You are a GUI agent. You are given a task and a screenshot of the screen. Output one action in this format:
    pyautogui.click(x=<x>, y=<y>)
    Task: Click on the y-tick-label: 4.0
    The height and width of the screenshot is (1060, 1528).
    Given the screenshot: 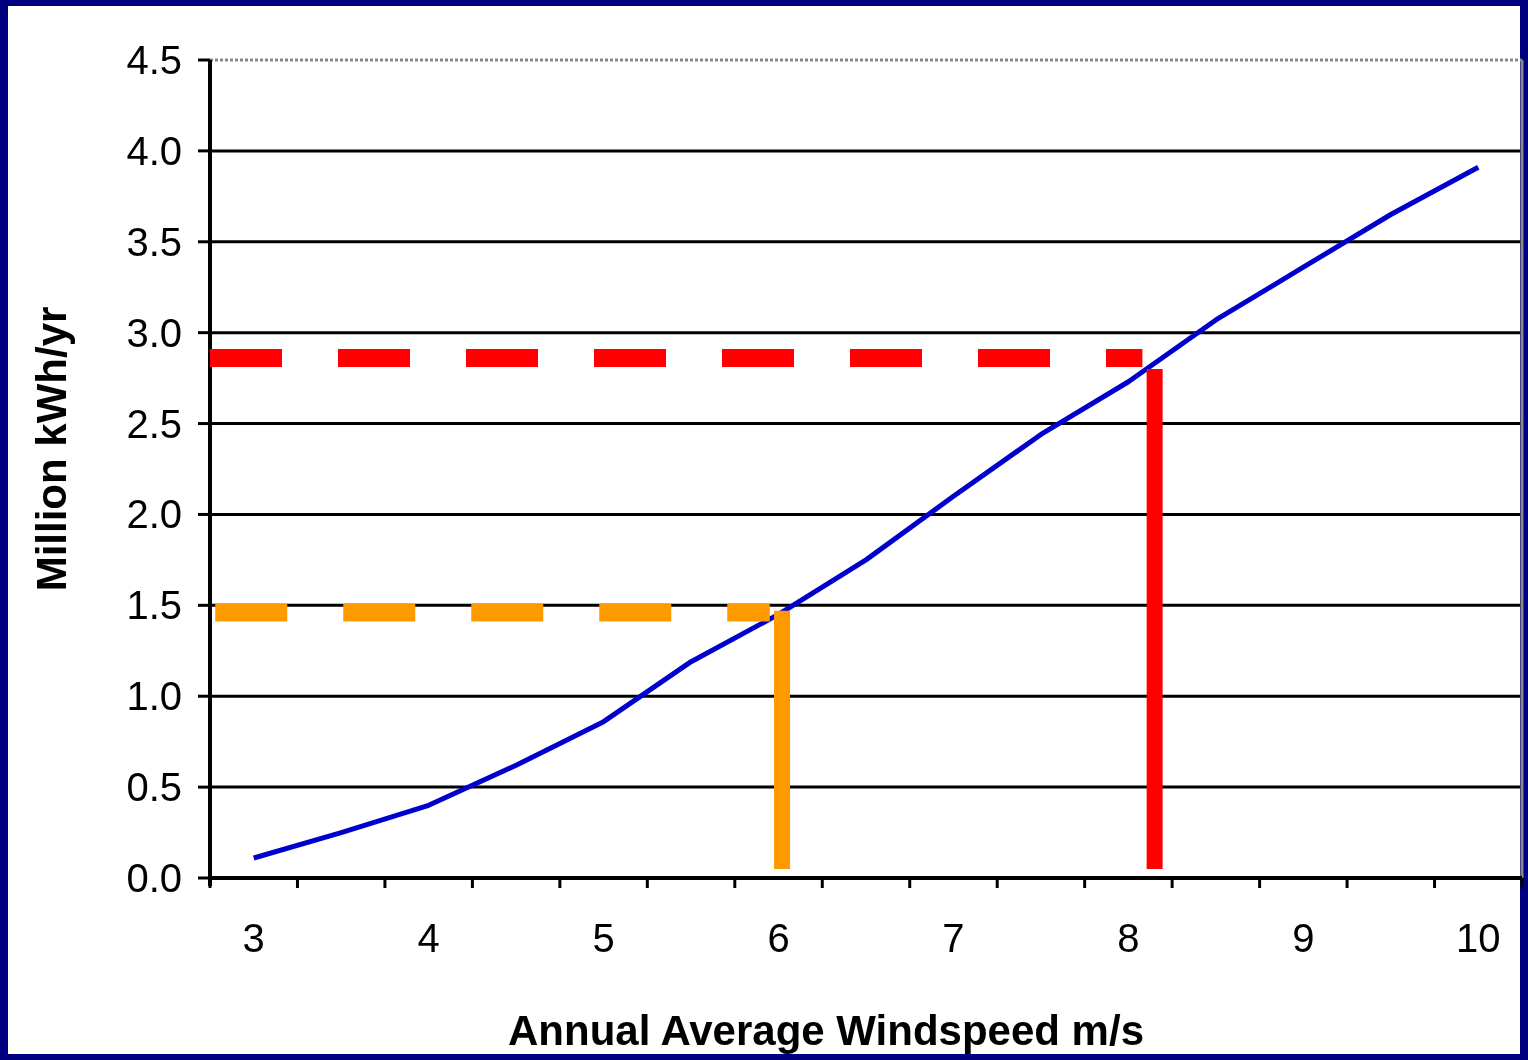 What is the action you would take?
    pyautogui.click(x=154, y=150)
    